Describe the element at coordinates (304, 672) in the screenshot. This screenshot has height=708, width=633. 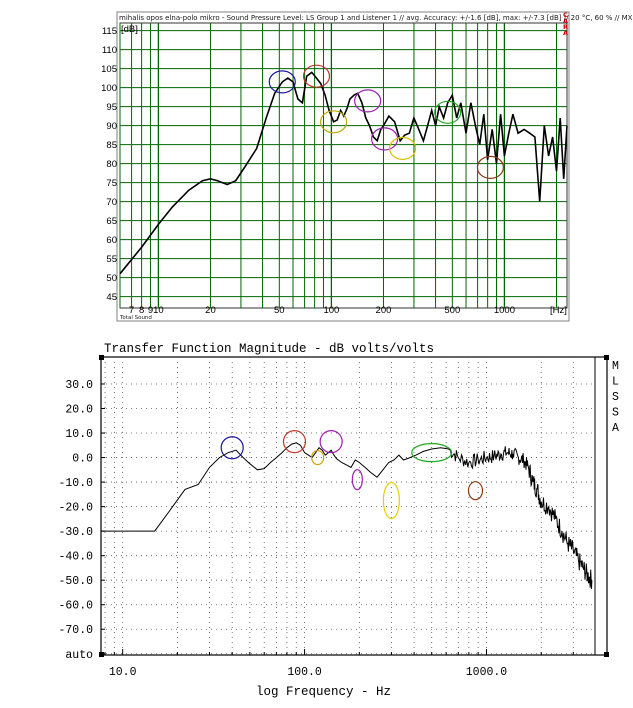
I see `bottom-chart-x-tick-label: 100.0` at that location.